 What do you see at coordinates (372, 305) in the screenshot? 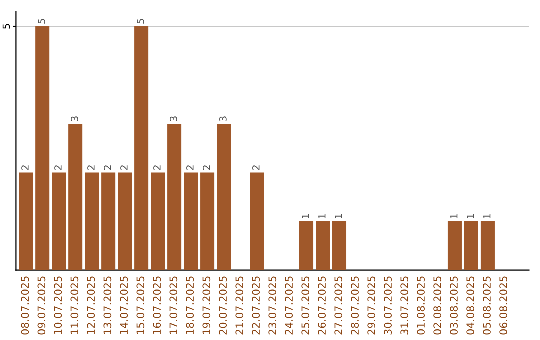
I see `x-tick-label: 29.07.2025` at bounding box center [372, 305].